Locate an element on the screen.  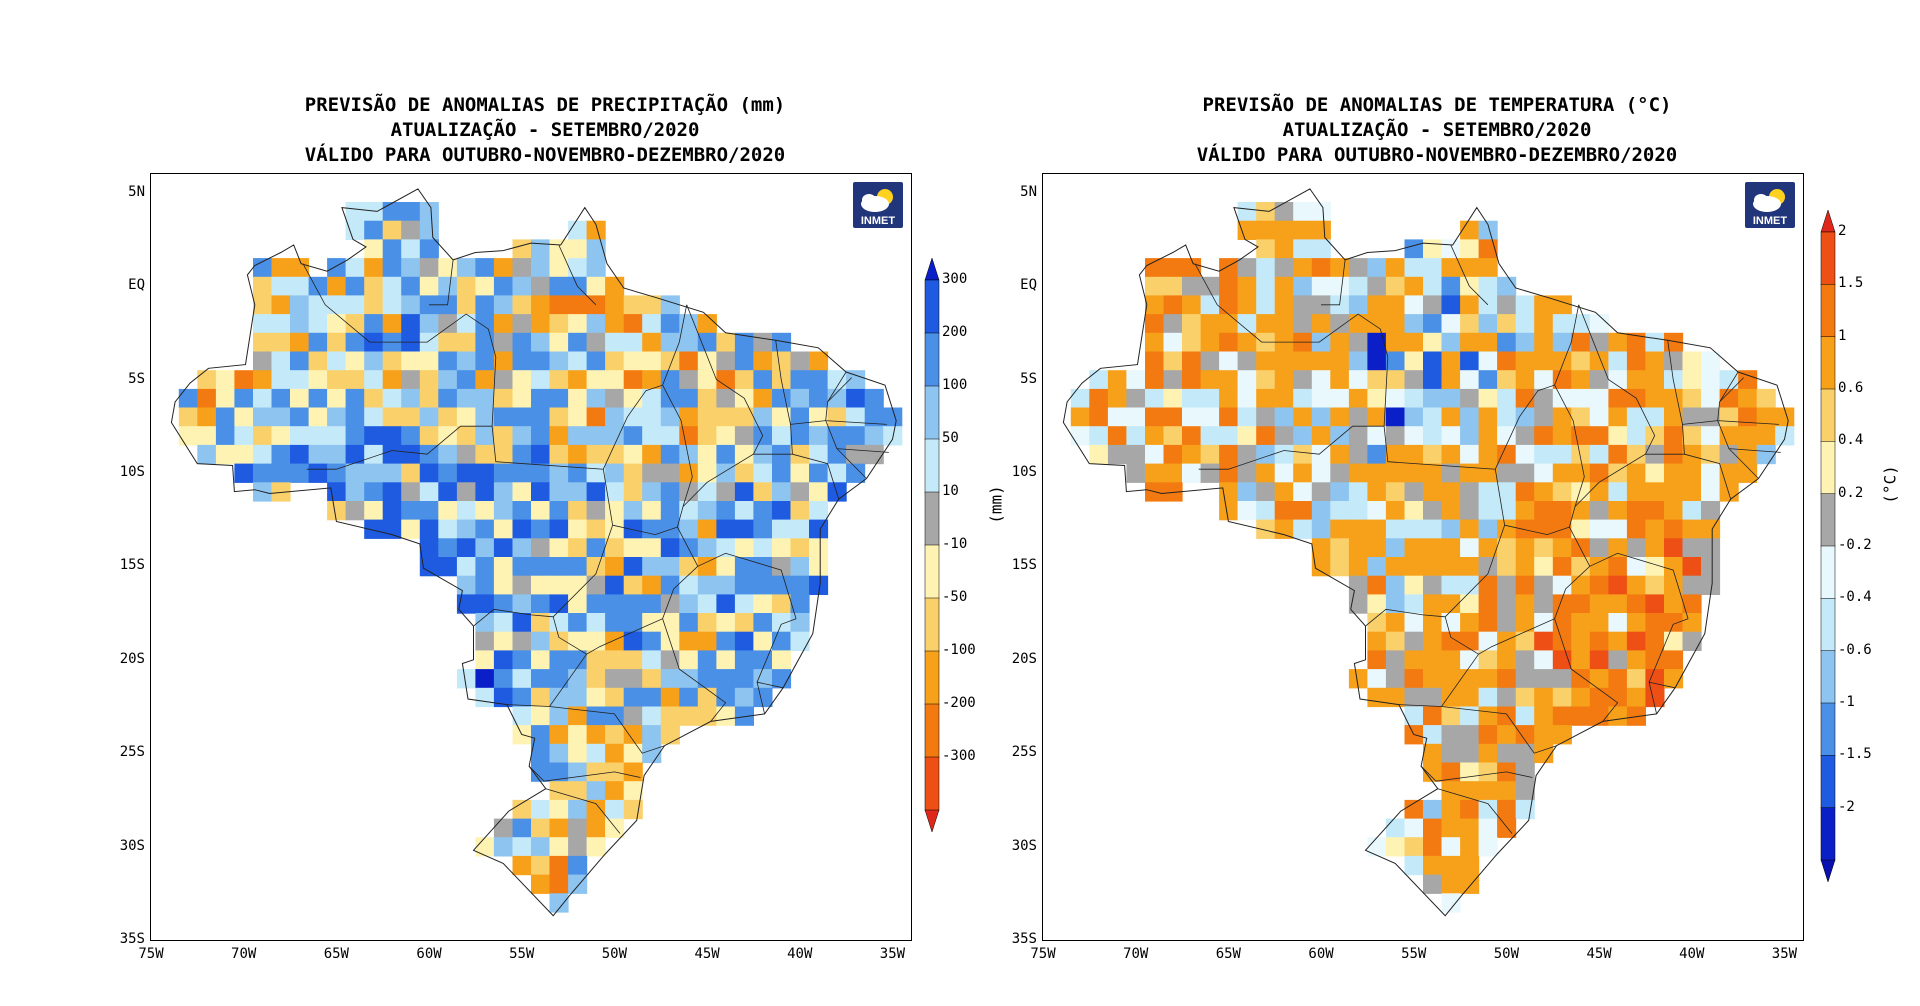
colorbar-level-label: 1.5 is located at coordinates (1851, 283).